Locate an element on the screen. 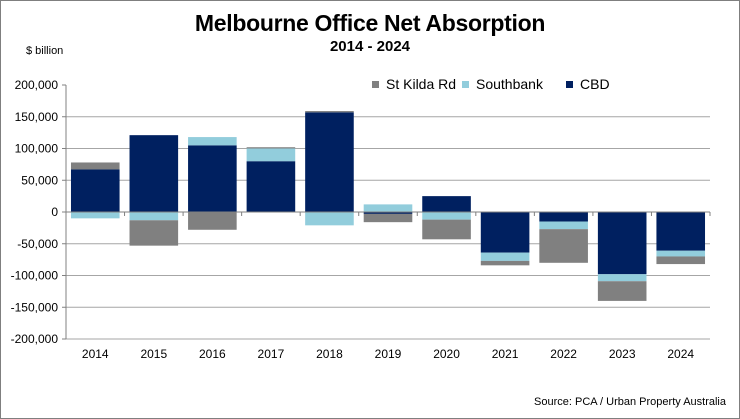  y-tick-label: 200,000 is located at coordinates (37, 85).